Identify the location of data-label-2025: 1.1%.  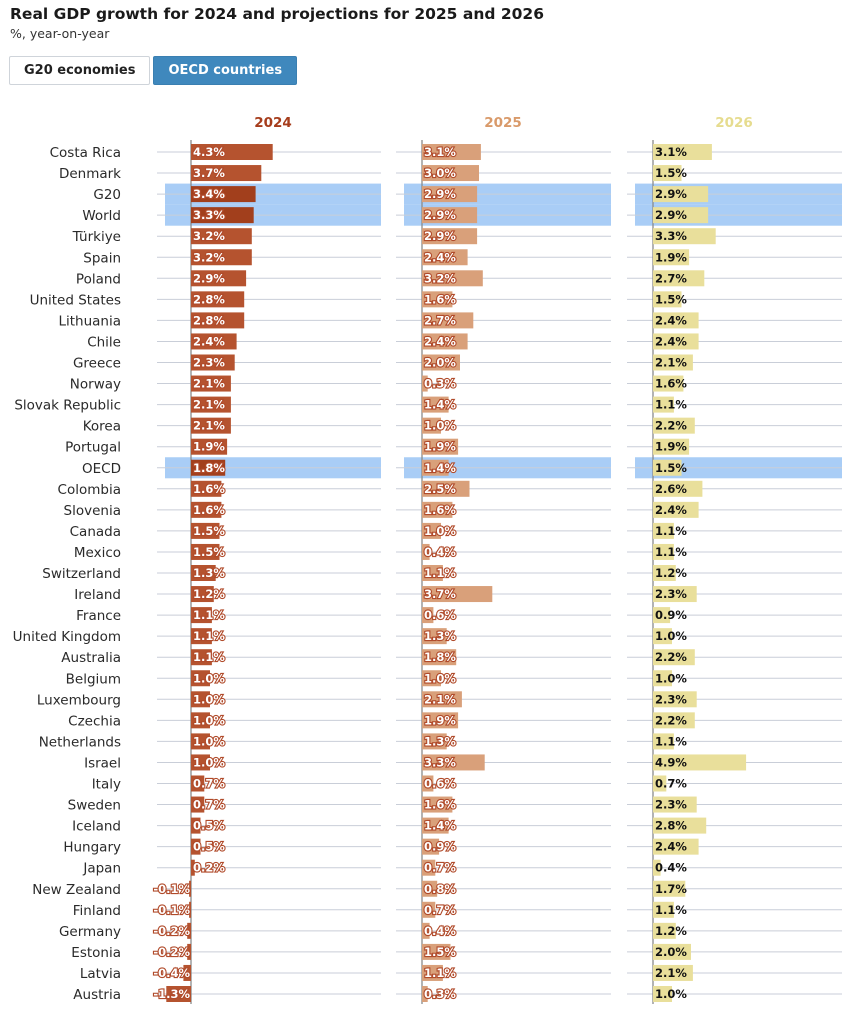
(440, 973).